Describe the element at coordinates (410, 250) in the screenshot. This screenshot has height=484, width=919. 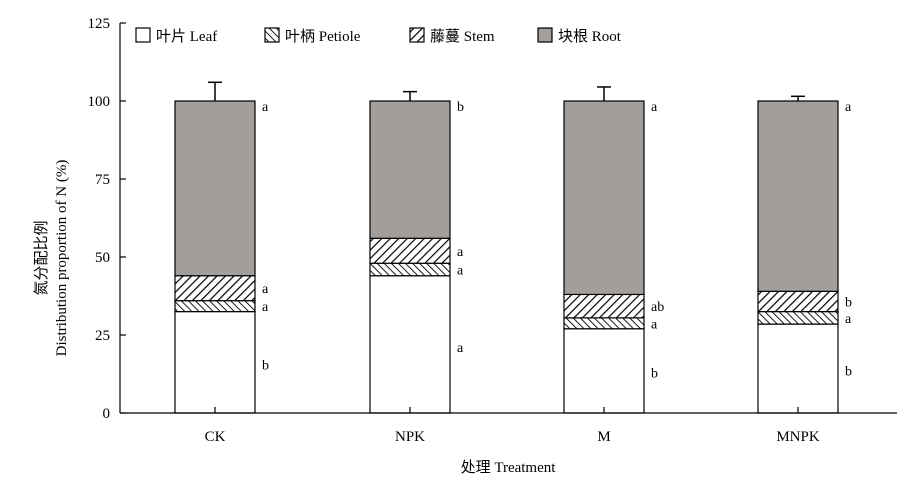
I see `bar-segment-npk-diagonal-lines` at that location.